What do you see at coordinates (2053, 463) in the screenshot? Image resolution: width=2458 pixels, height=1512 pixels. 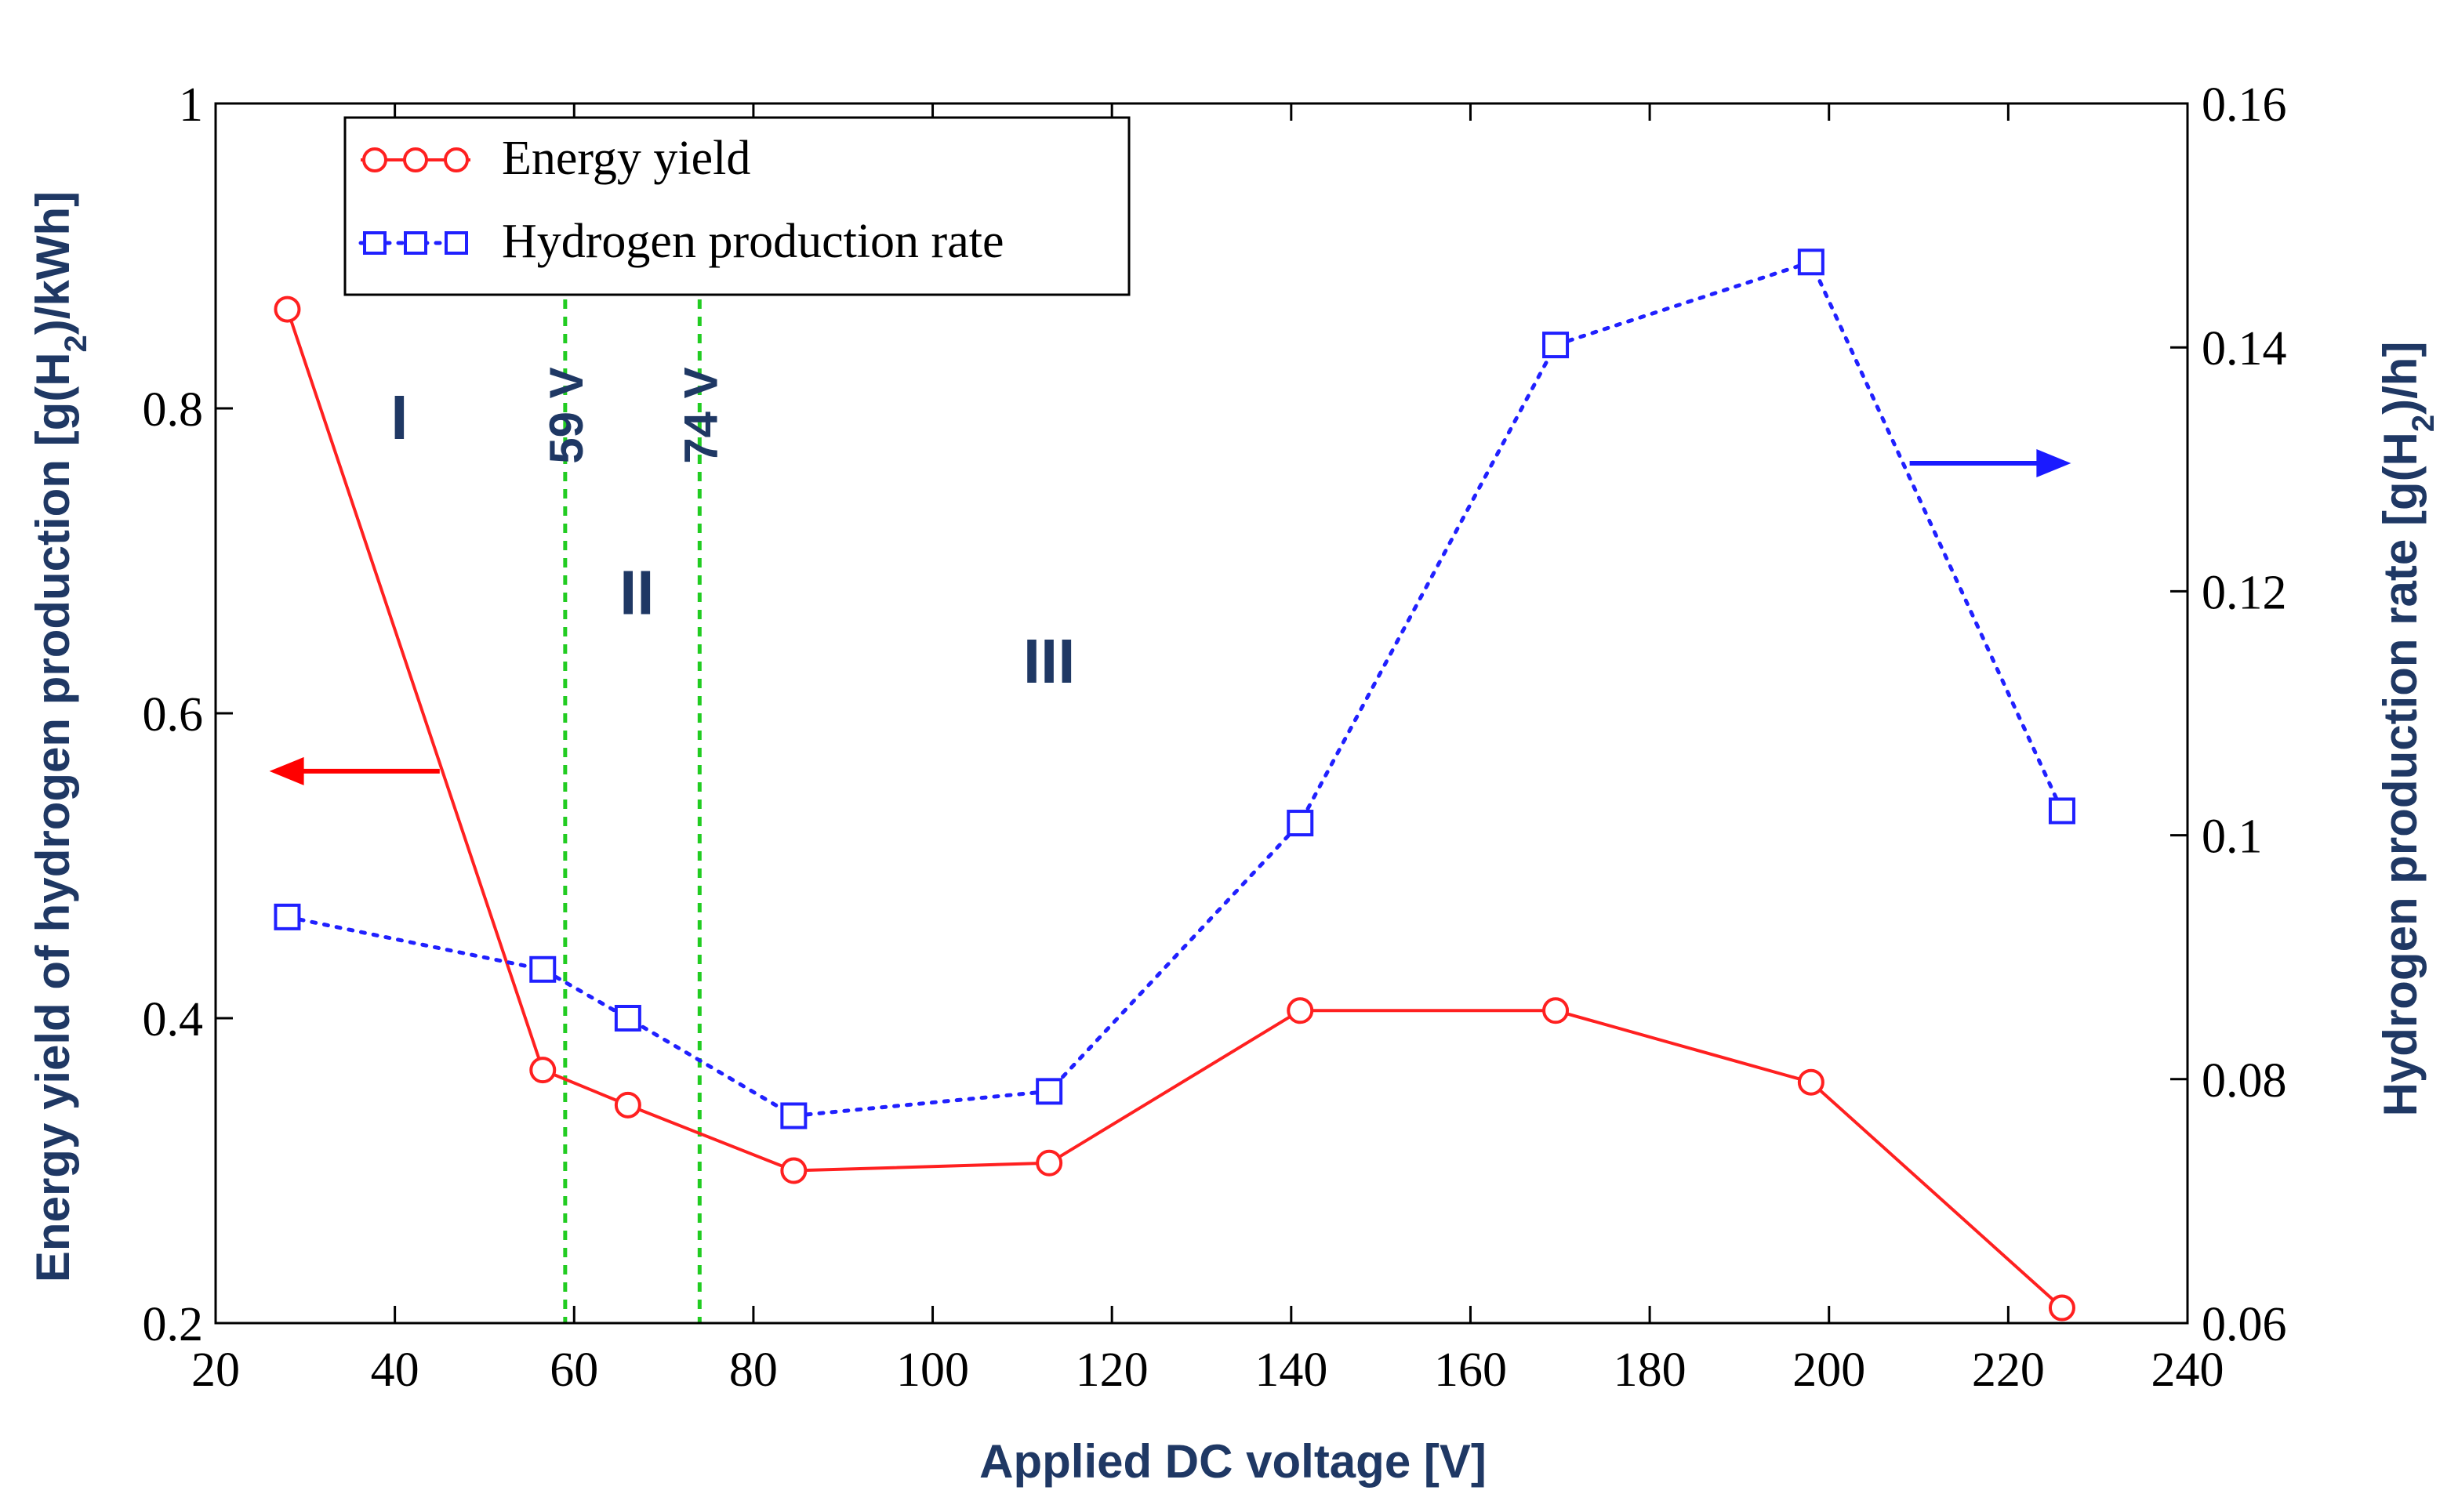 I see `right-axis-arrow-head` at bounding box center [2053, 463].